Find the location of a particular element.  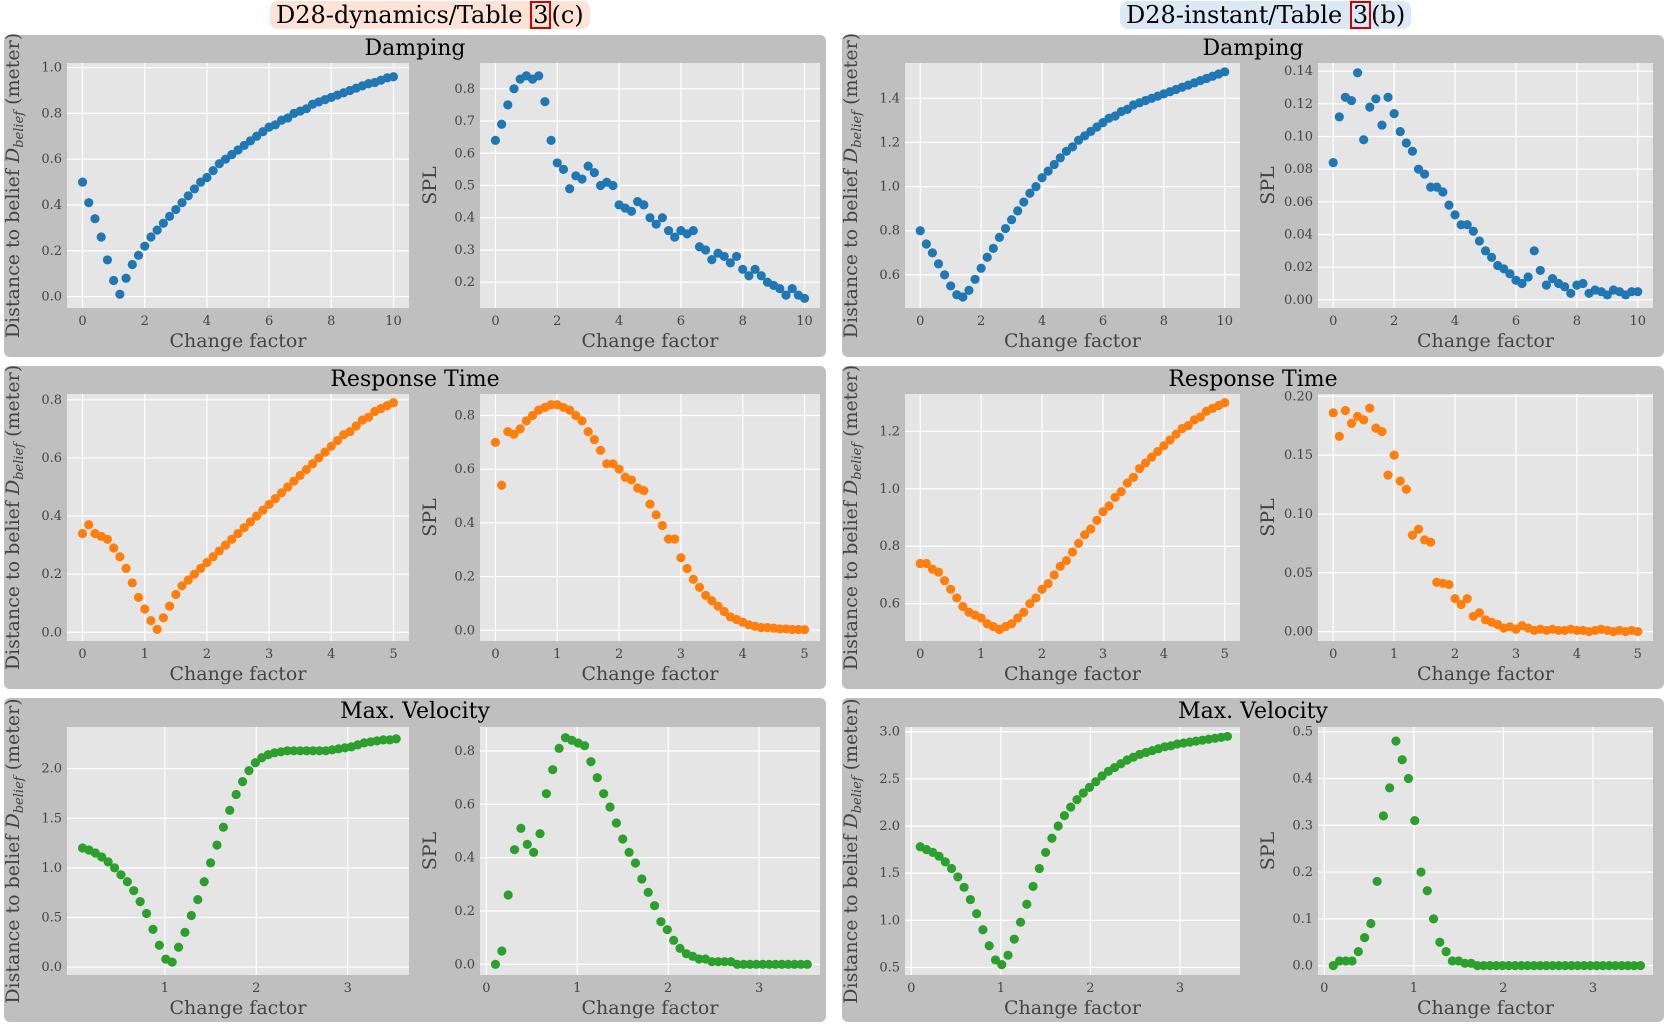

y-axis-label: Distance to belief Dbelief (meter) is located at coordinates (852, 850).